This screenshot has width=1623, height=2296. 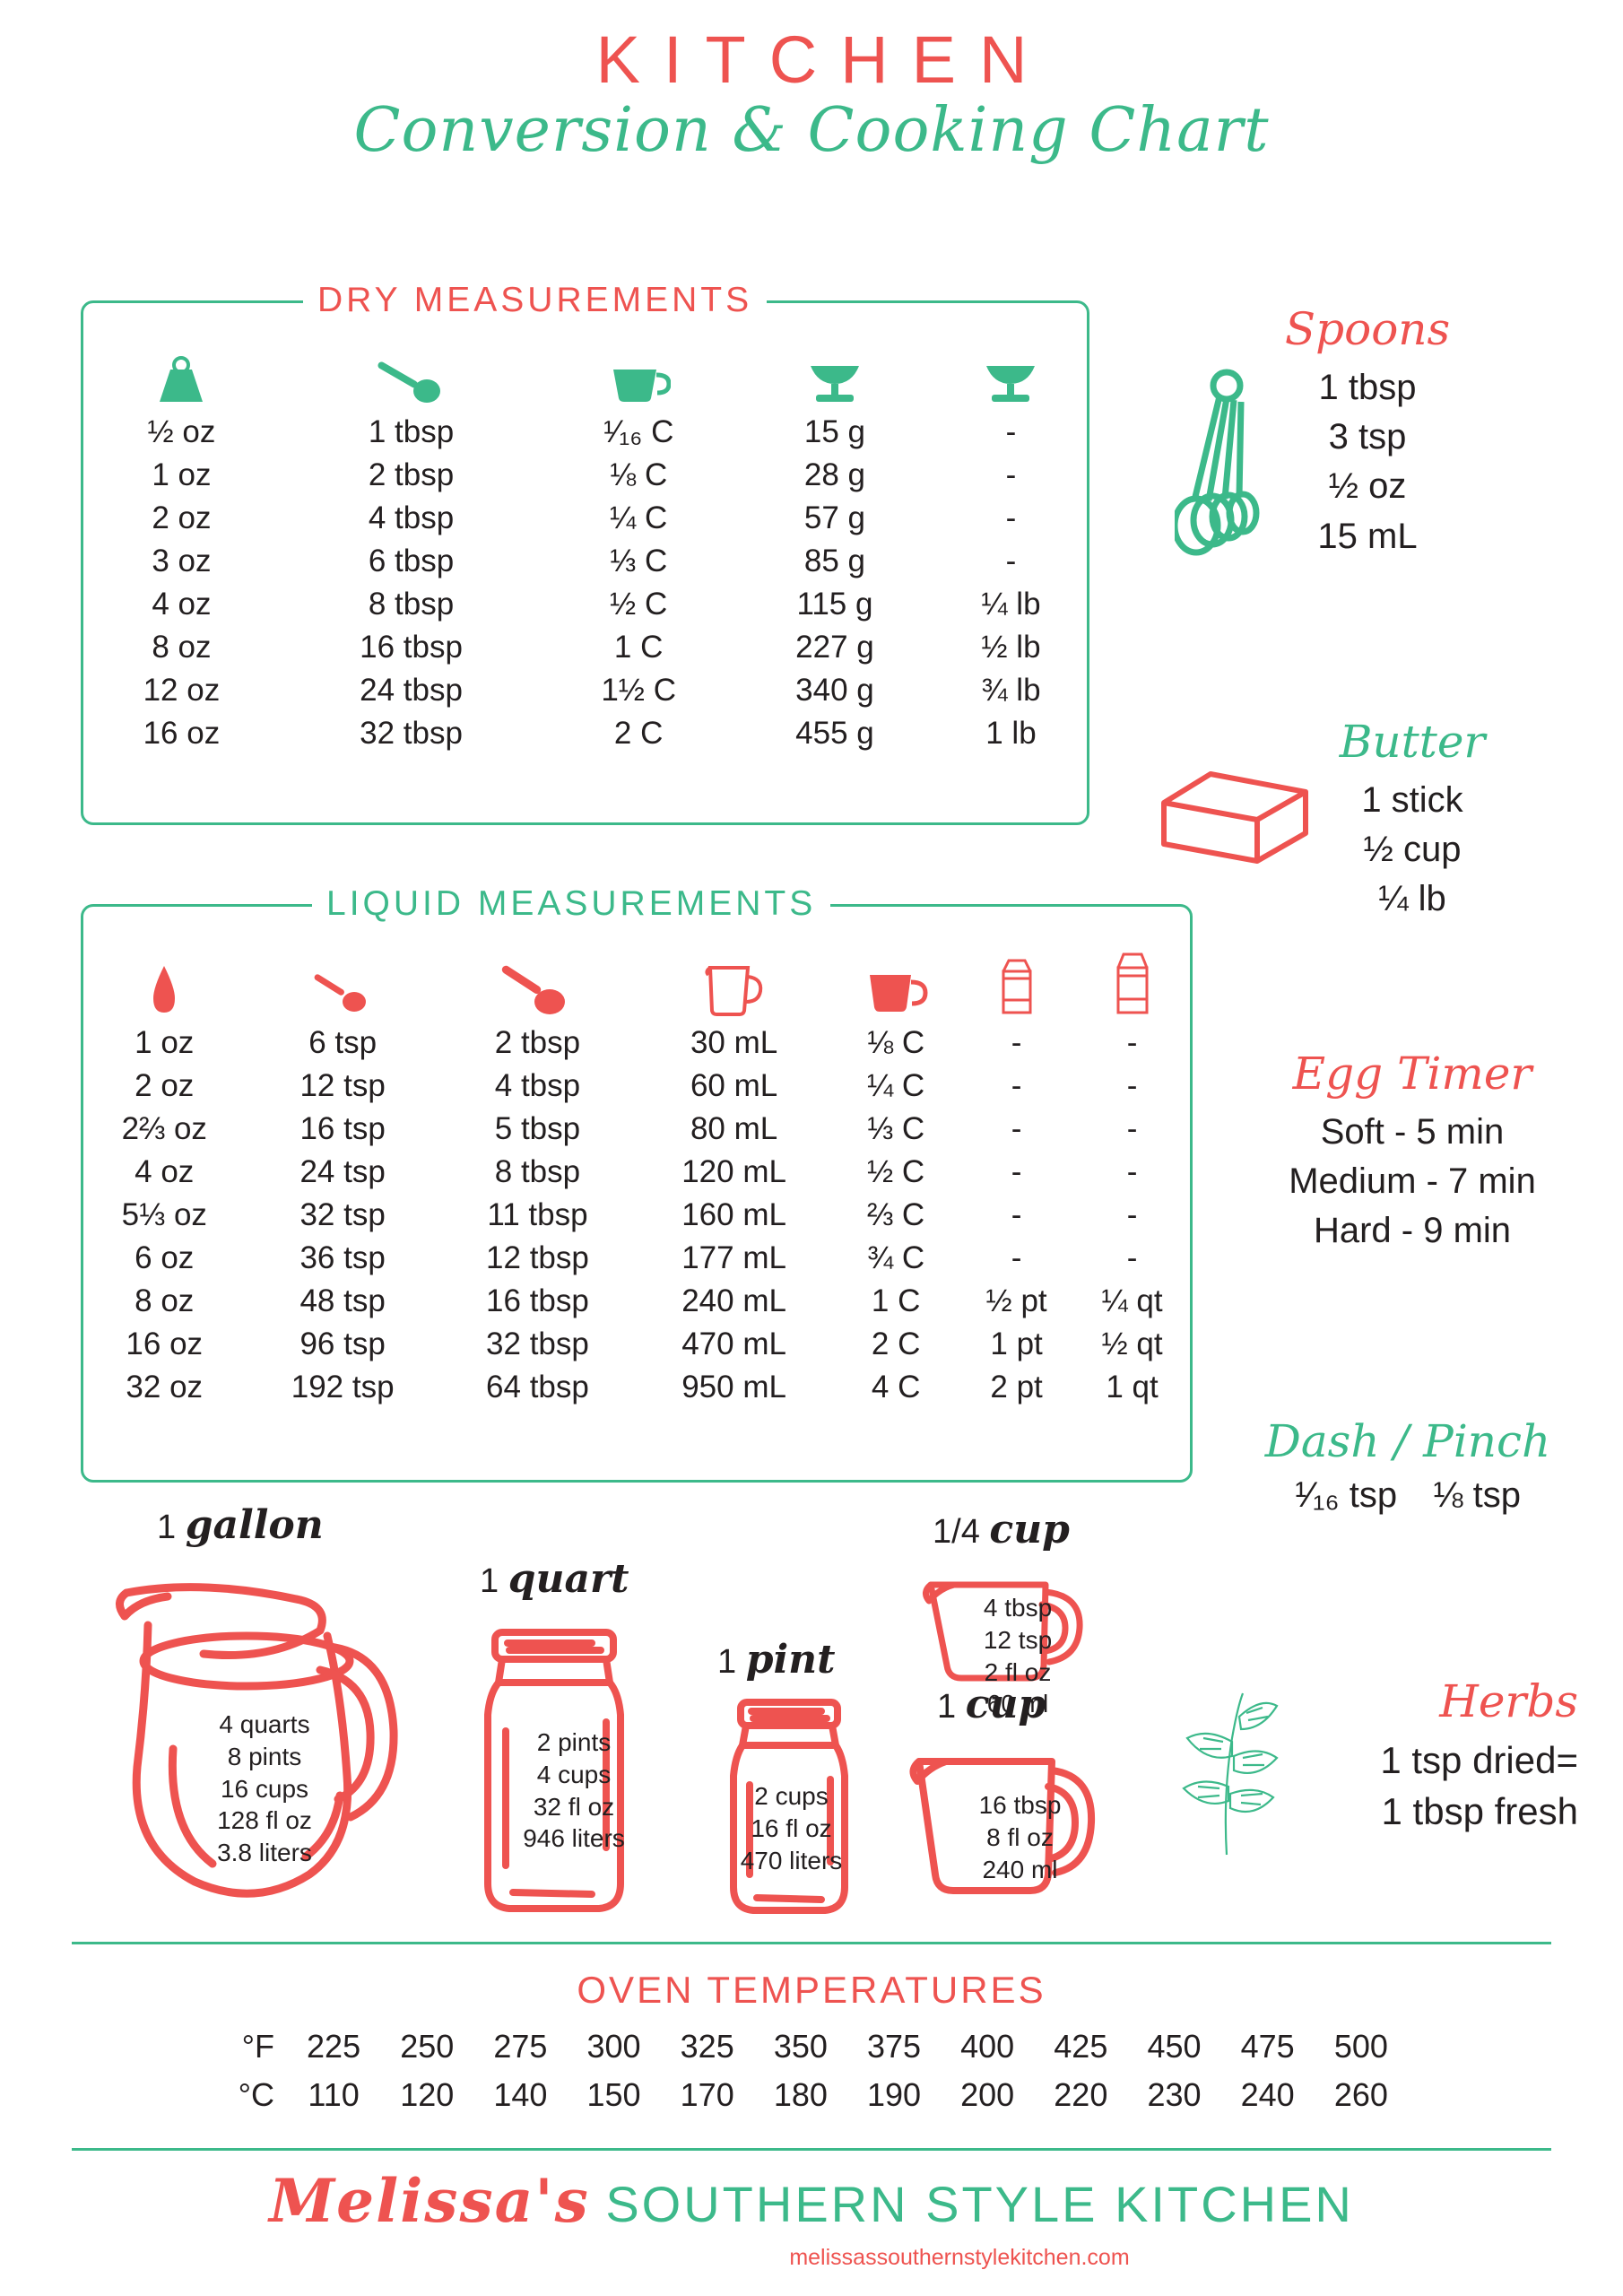 I want to click on liquid-cell: 950 mL, so click(x=733, y=1387).